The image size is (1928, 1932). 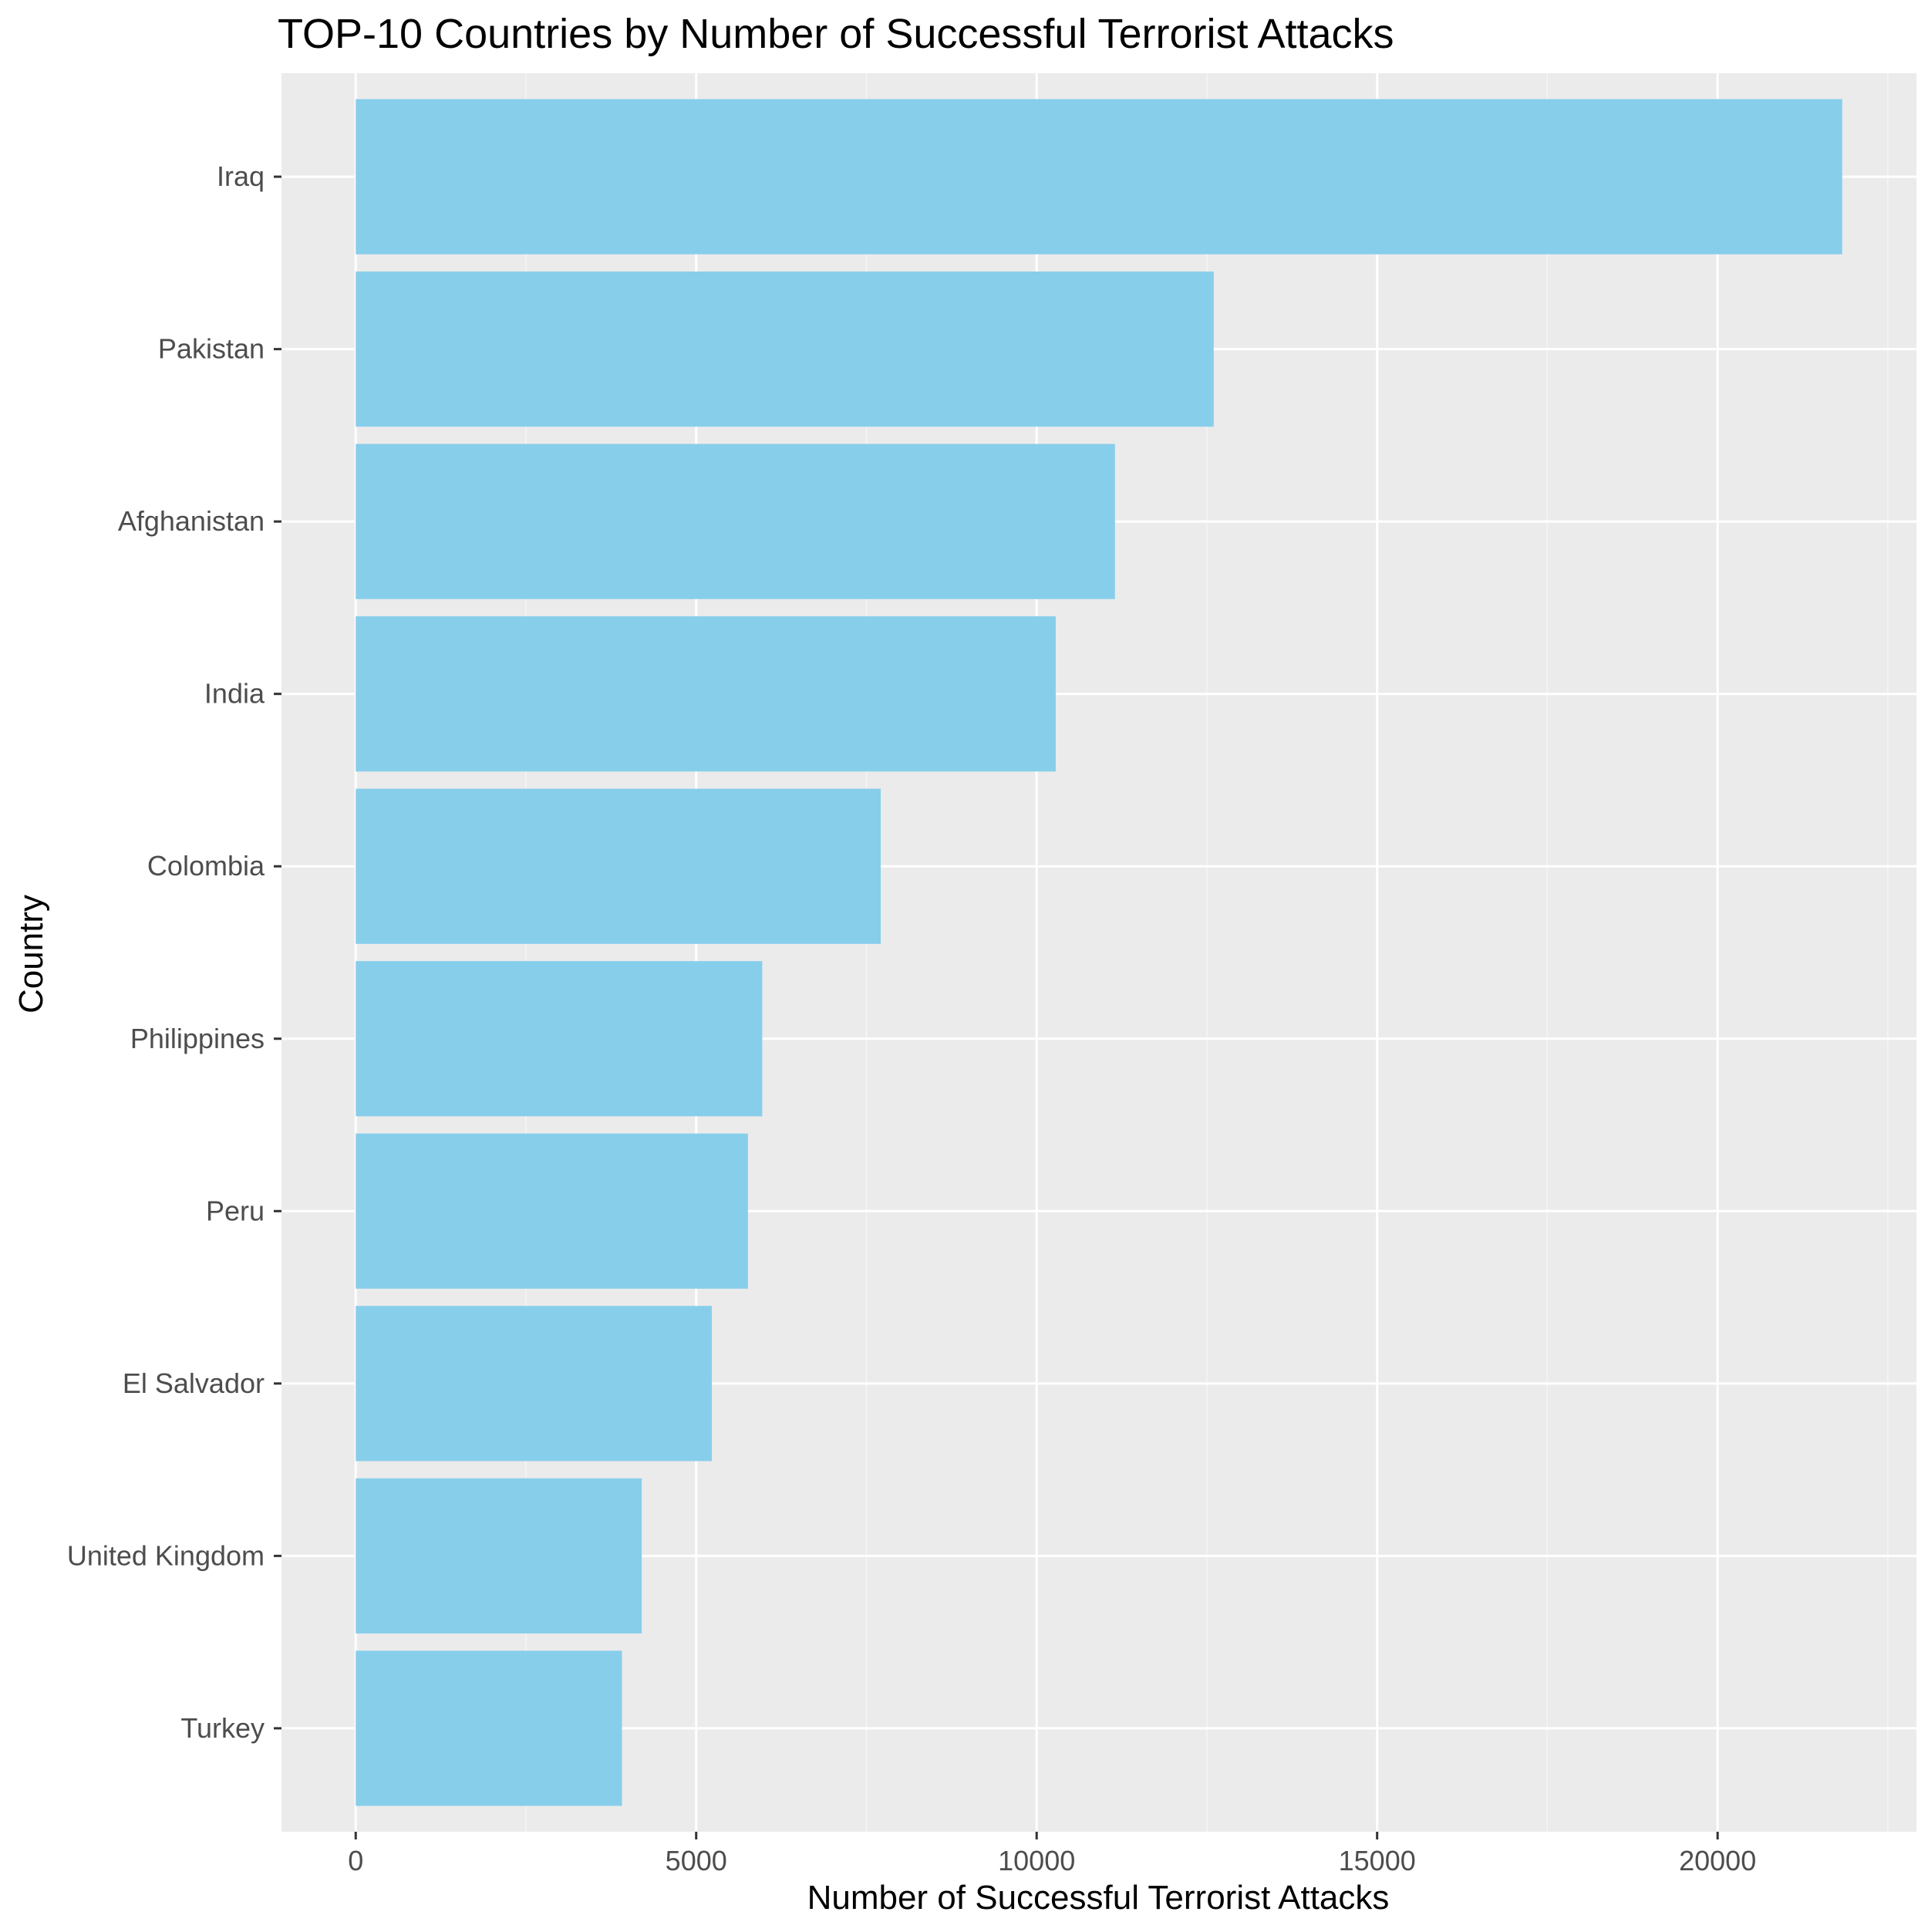 I want to click on x-axis-title: Number of Successful Terrorist Attacks, so click(x=1098, y=1898).